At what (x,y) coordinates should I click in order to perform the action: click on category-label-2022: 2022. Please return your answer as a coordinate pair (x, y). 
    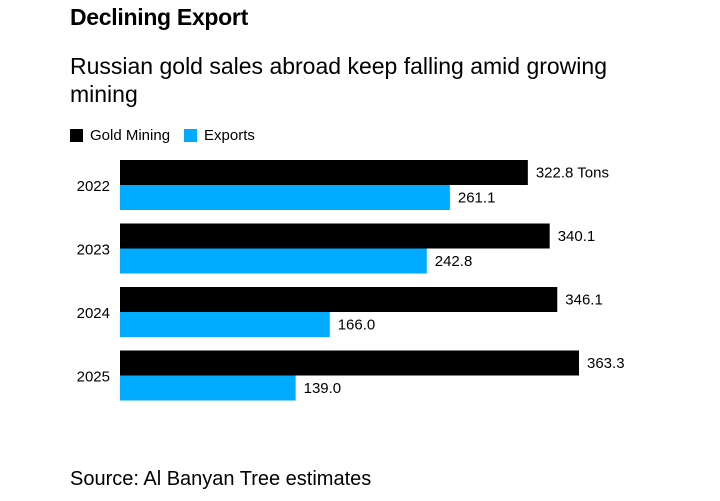
    Looking at the image, I should click on (93, 186).